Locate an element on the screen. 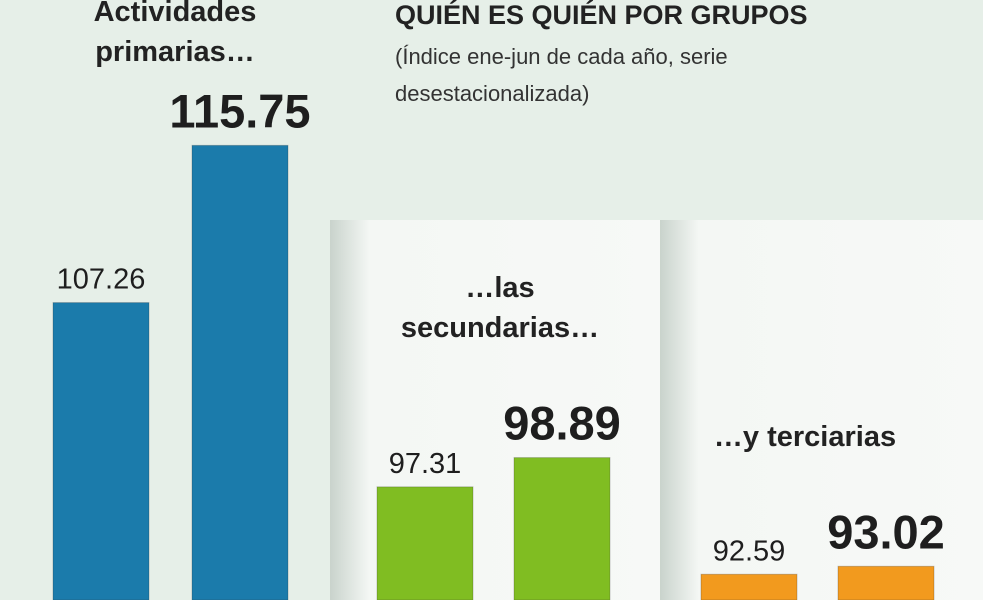 The width and height of the screenshot is (983, 600). chart-title: QUIÉN ES QUIÉN POR GRUPOS is located at coordinates (601, 15).